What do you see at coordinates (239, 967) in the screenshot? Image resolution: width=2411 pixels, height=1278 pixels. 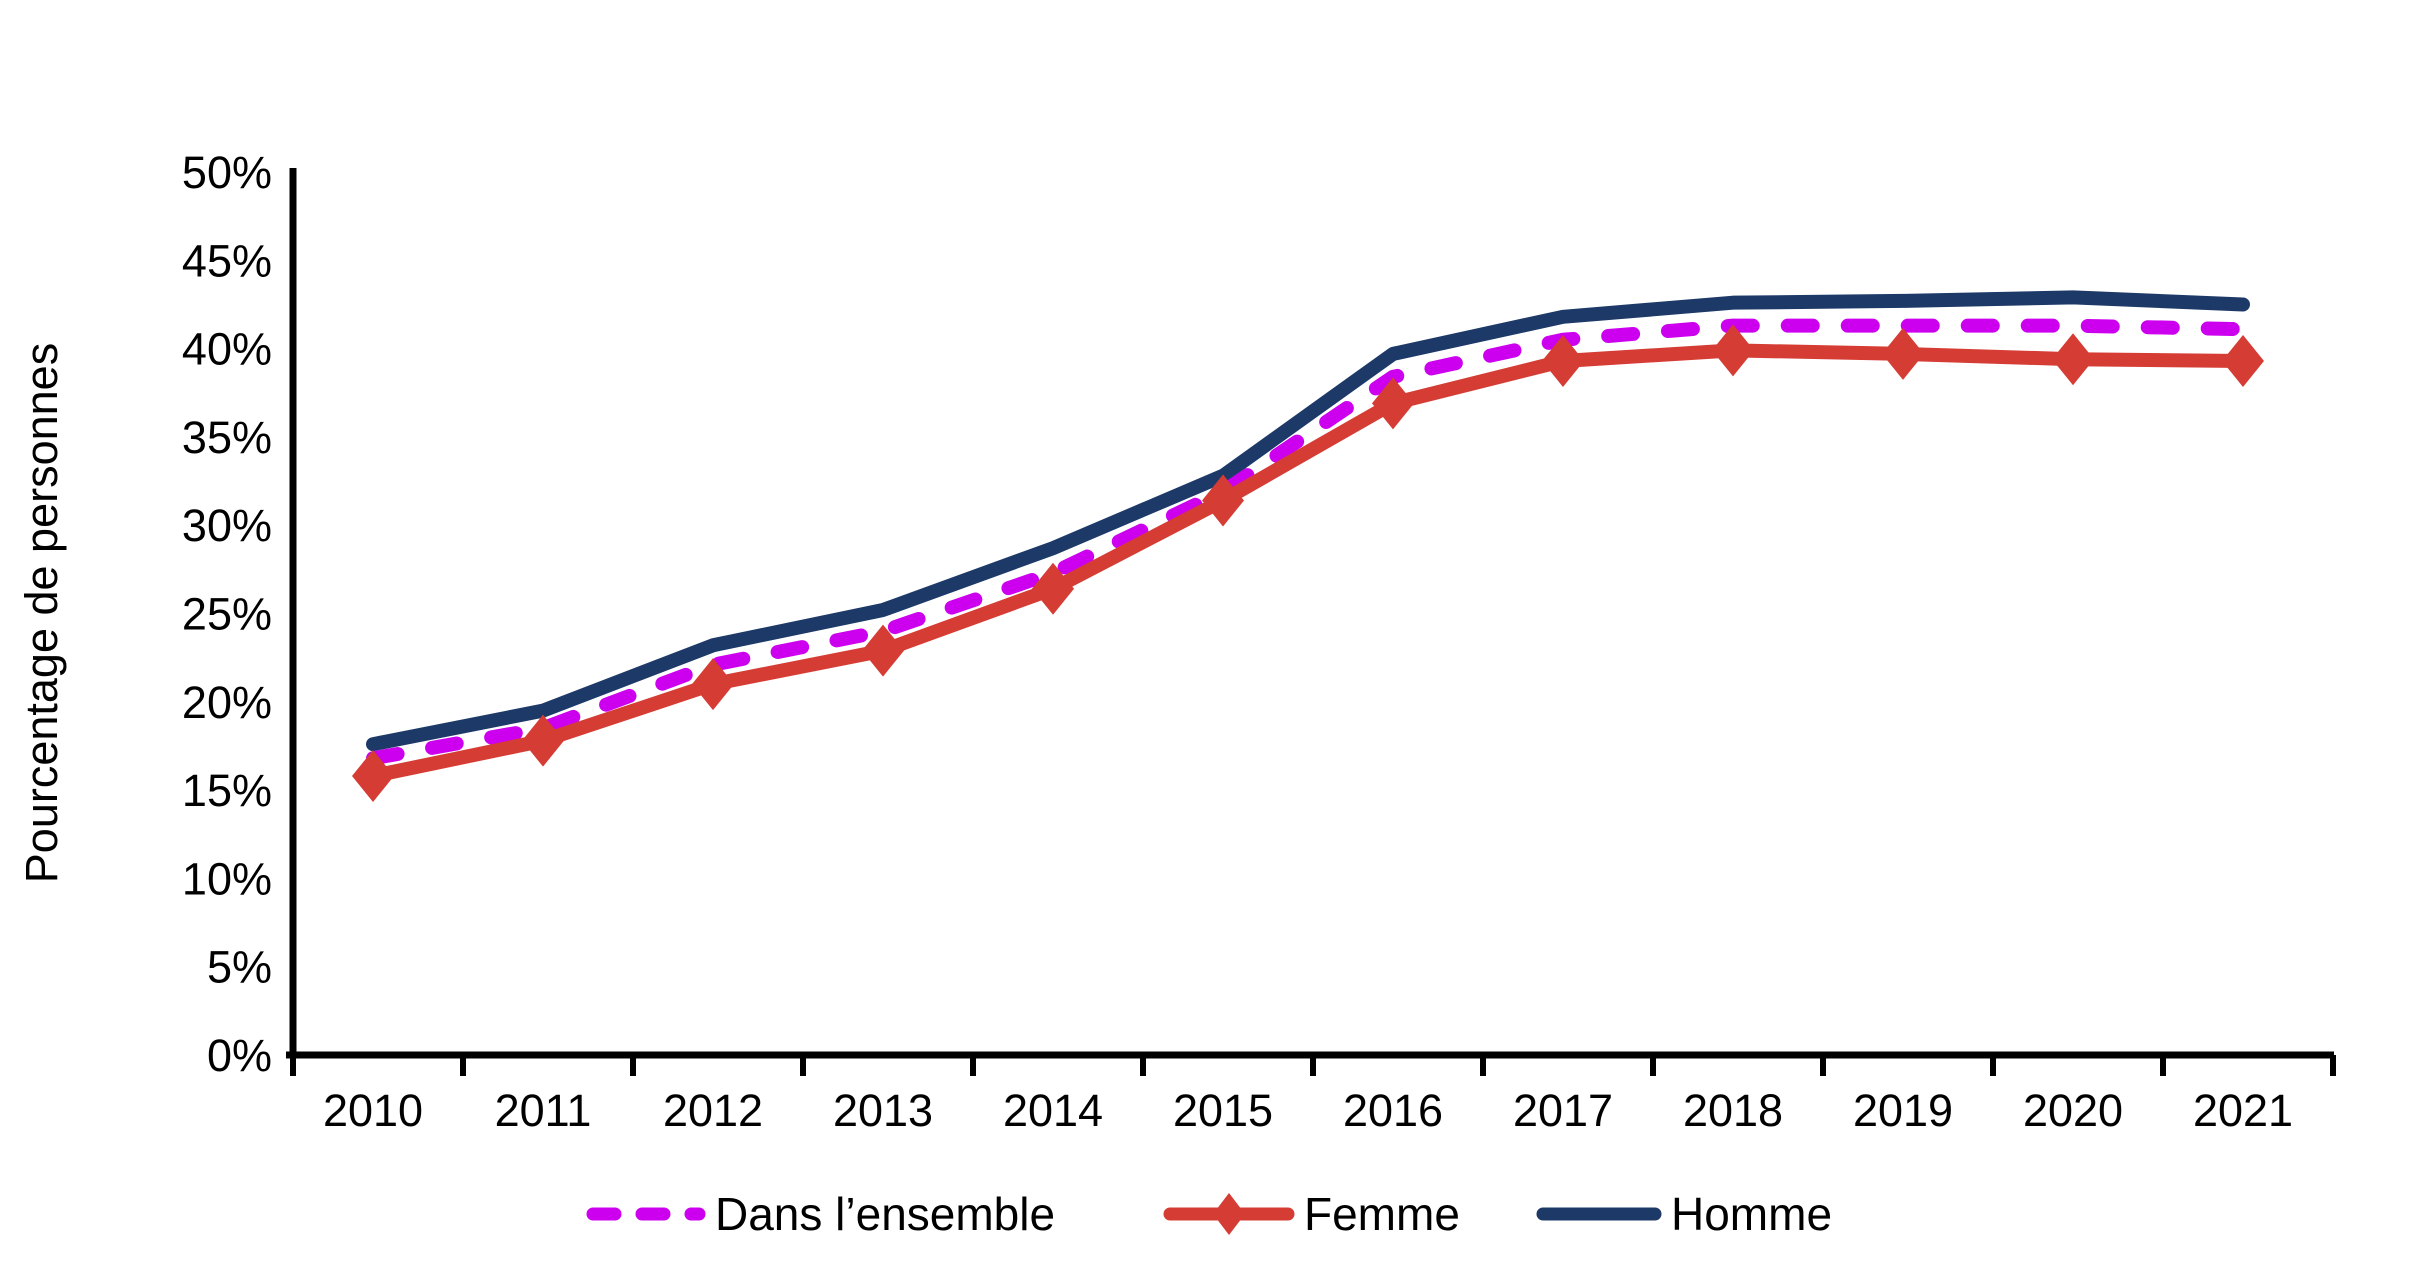 I see `y-tick-label: 5%` at bounding box center [239, 967].